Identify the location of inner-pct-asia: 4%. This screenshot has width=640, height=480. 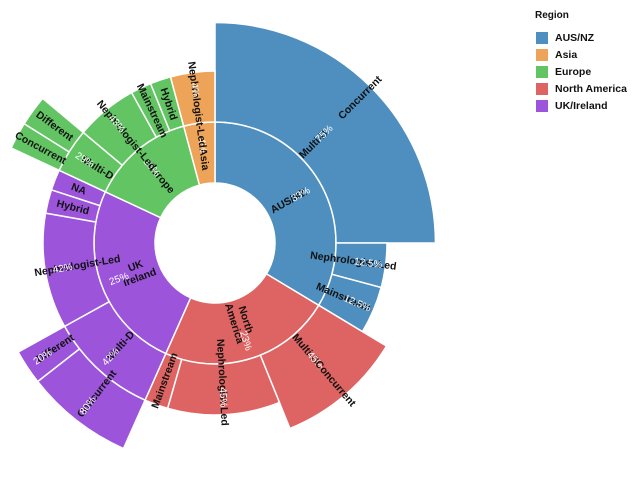
(202, 145).